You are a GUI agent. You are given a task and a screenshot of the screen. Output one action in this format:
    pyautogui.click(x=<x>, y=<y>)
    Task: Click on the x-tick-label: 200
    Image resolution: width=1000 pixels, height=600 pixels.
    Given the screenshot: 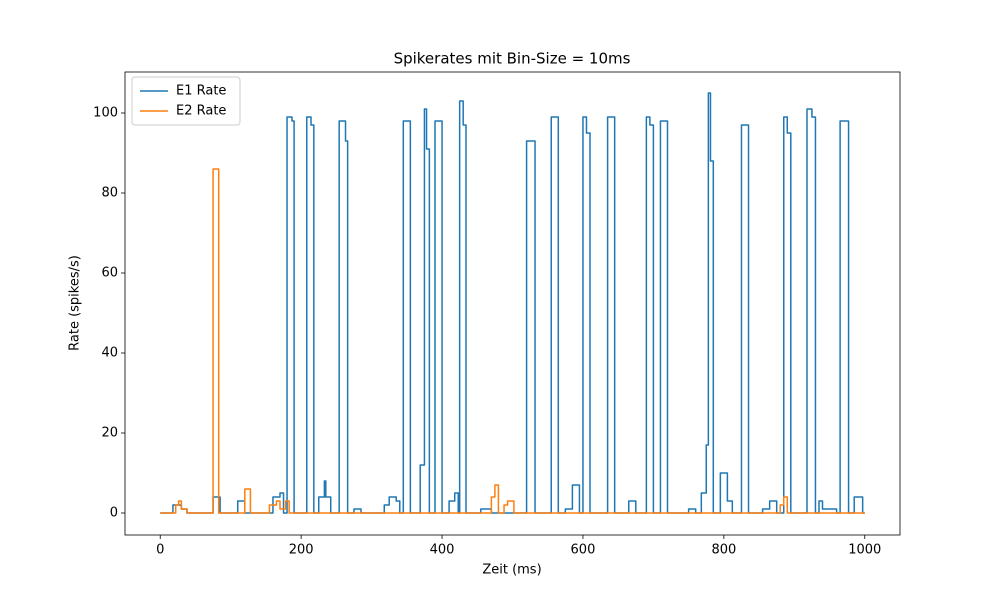 What is the action you would take?
    pyautogui.click(x=301, y=550)
    